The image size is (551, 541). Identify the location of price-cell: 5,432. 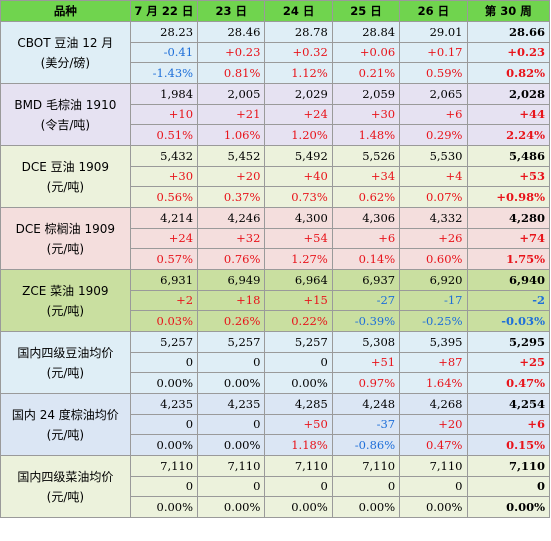
(164, 156).